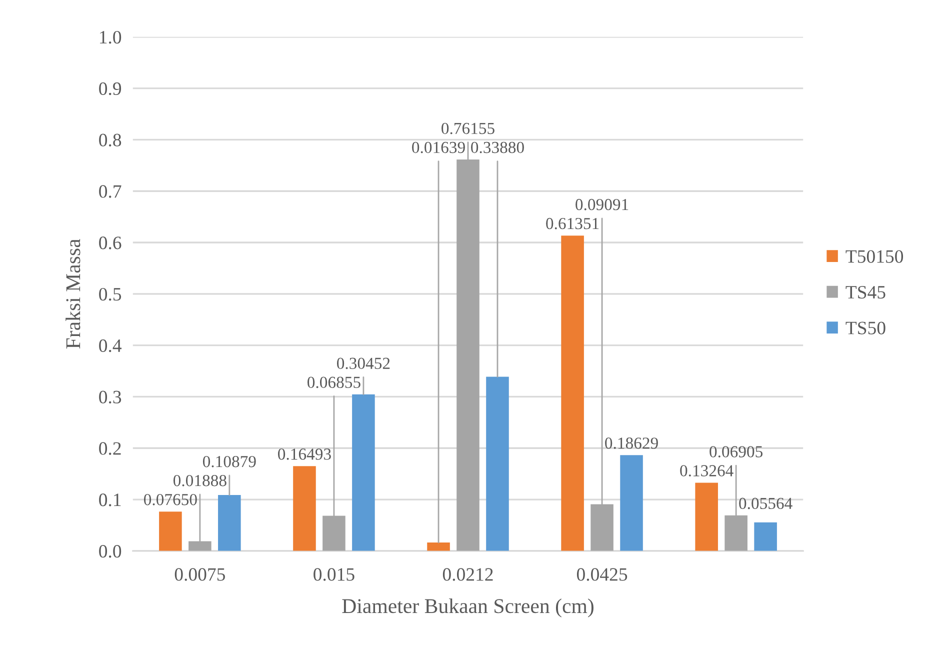 This screenshot has height=659, width=936. Describe the element at coordinates (572, 224) in the screenshot. I see `data-label: 0.61351` at that location.